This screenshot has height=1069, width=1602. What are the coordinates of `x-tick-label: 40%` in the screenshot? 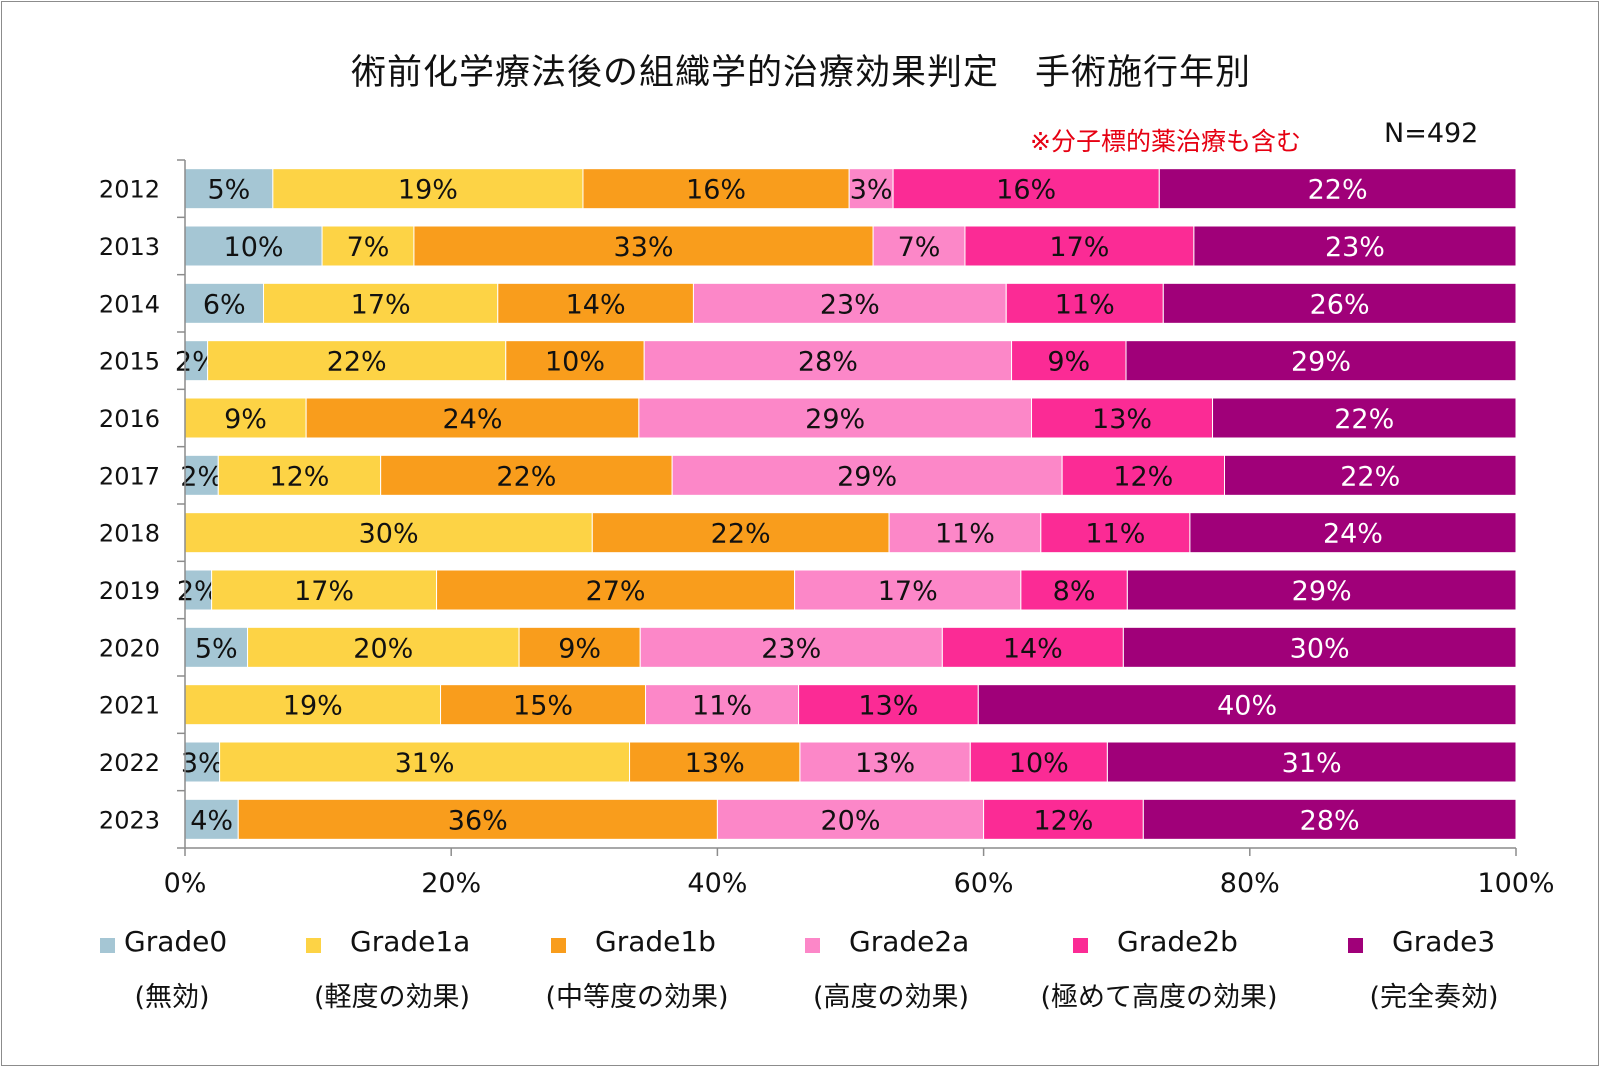 It's located at (717, 883).